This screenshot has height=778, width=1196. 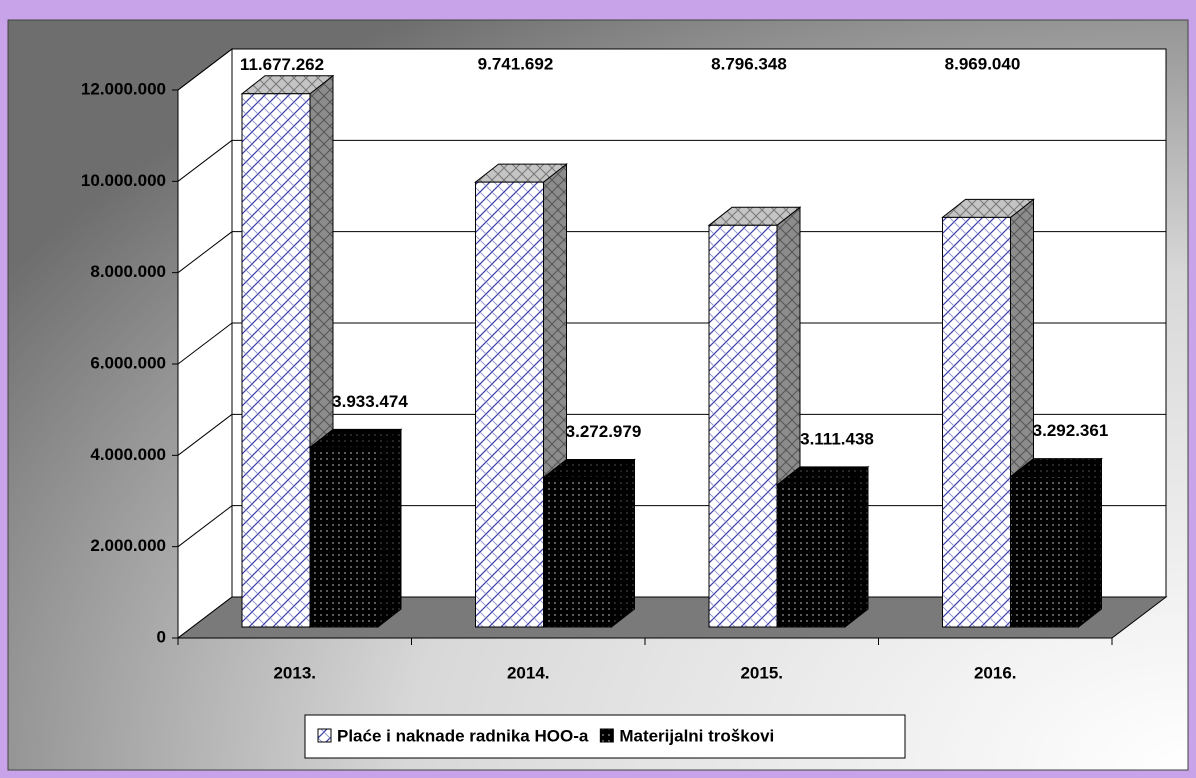 I want to click on x-tick-label: 2014., so click(x=528, y=672).